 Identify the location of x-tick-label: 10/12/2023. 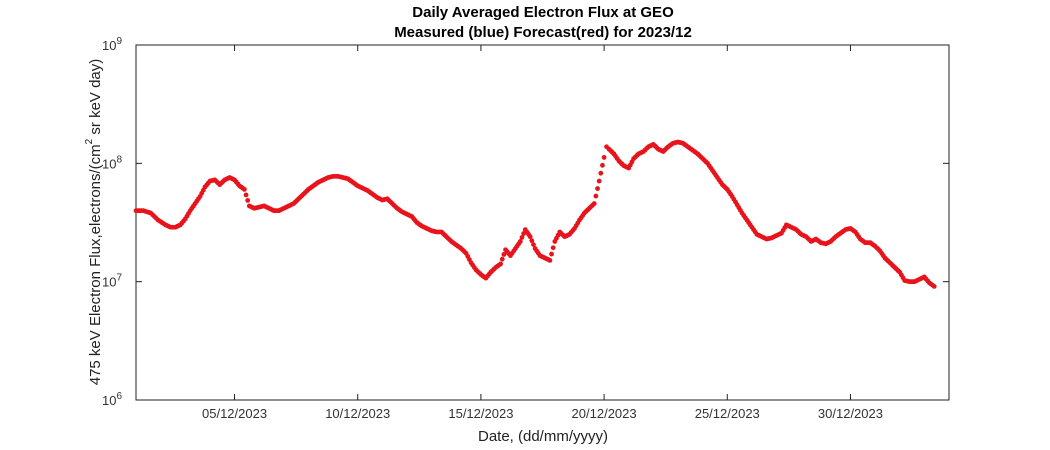
(357, 413).